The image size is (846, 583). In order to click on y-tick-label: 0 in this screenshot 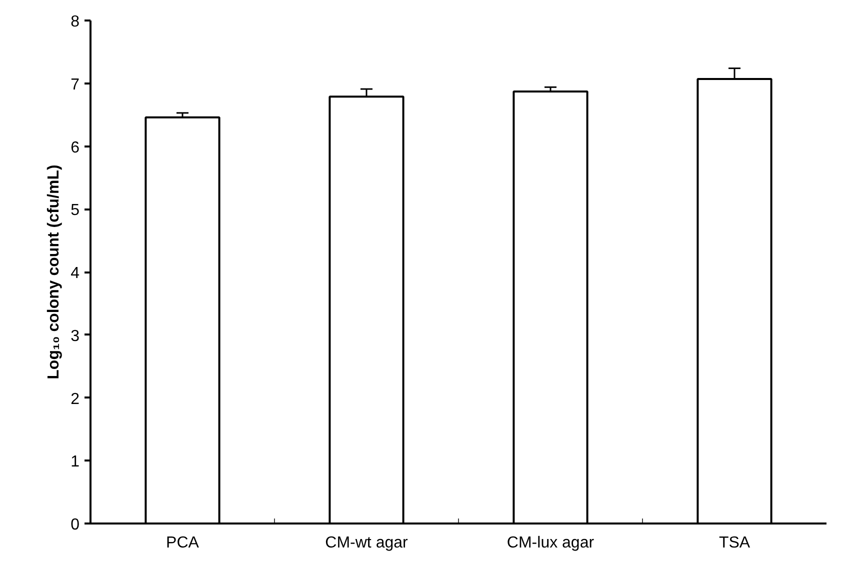, I will do `click(75, 525)`.